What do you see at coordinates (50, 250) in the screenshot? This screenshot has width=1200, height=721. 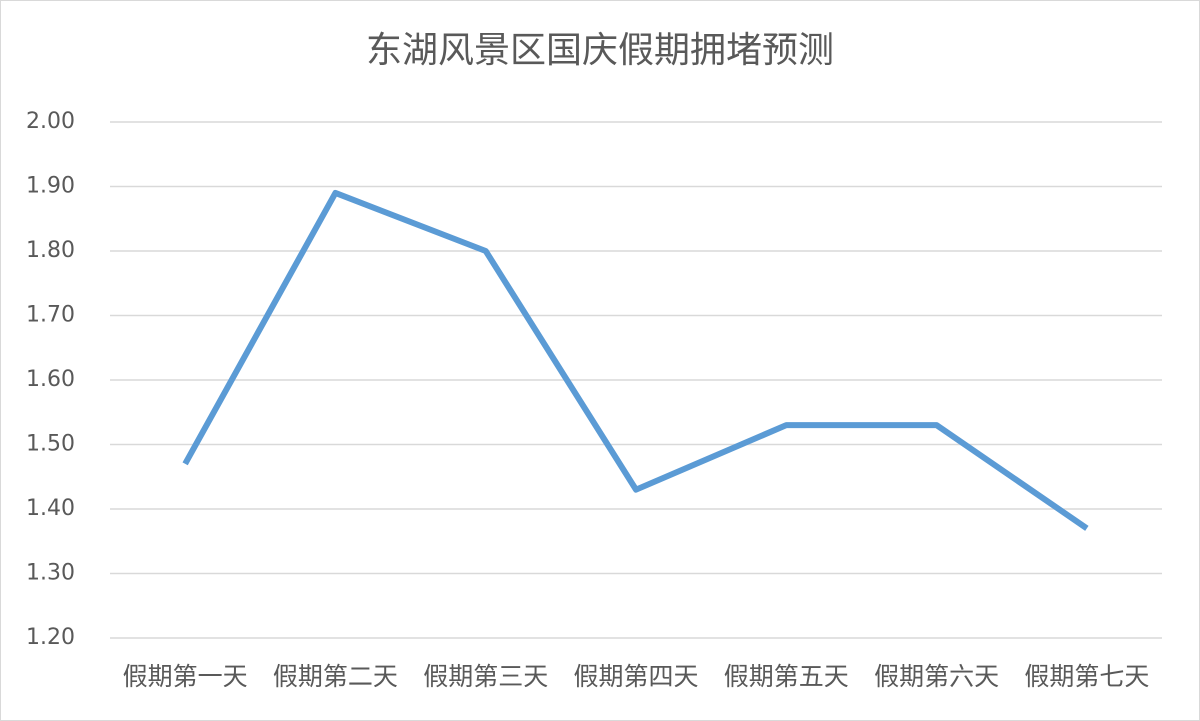 I see `y-tick-label: 1.80` at bounding box center [50, 250].